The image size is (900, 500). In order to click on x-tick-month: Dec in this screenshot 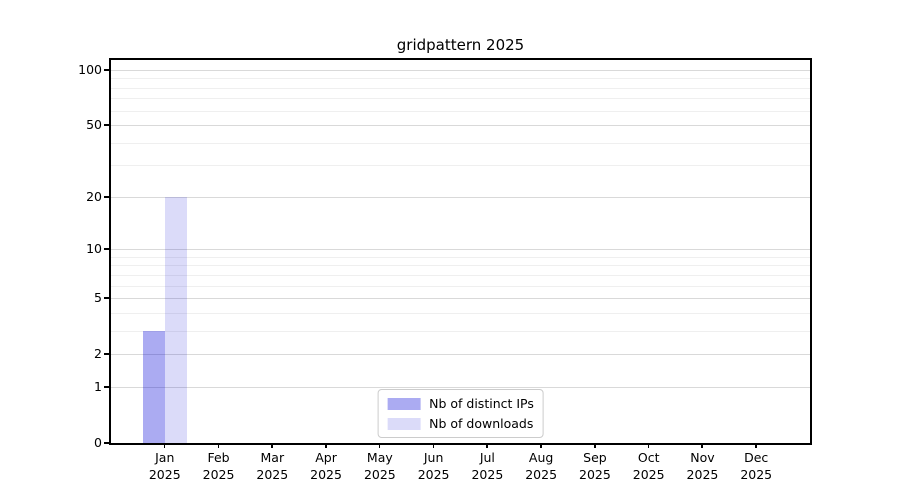, I will do `click(756, 457)`.